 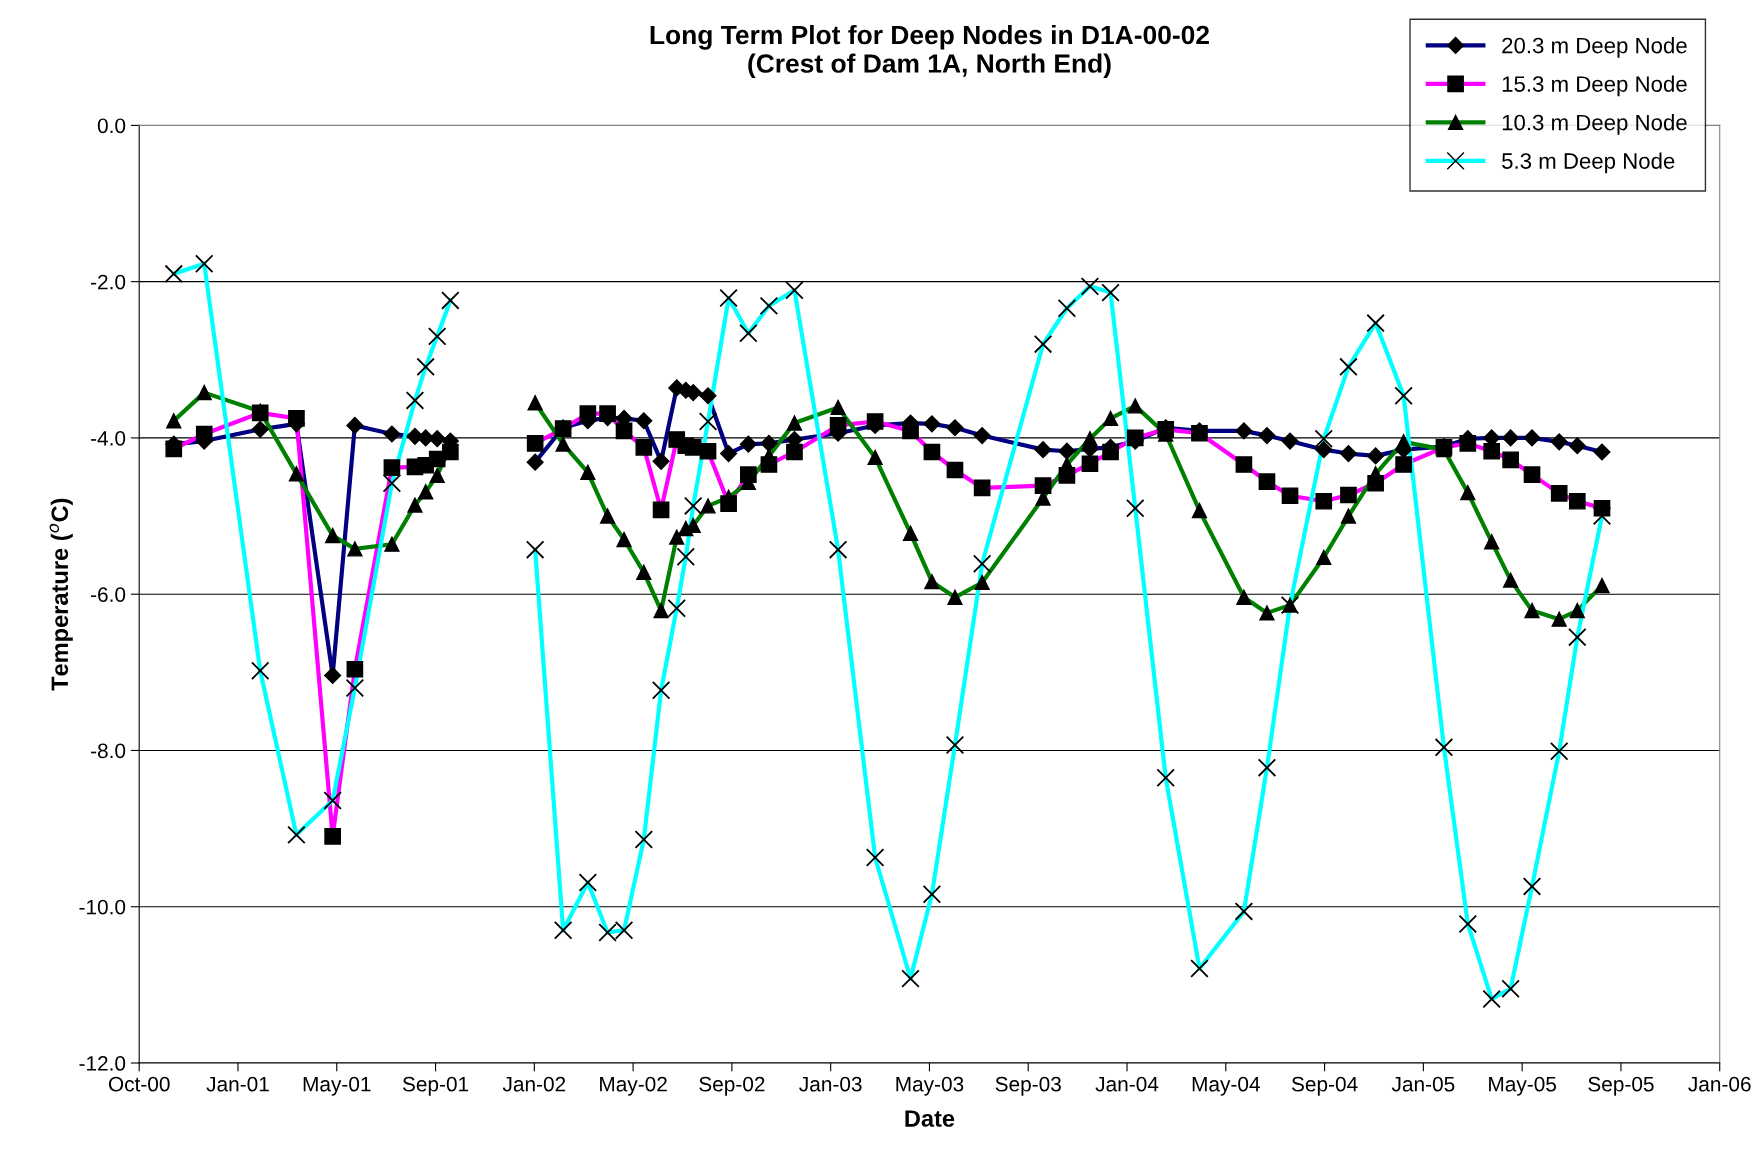 What do you see at coordinates (237, 1084) in the screenshot?
I see `x-tick-label: Jan-01` at bounding box center [237, 1084].